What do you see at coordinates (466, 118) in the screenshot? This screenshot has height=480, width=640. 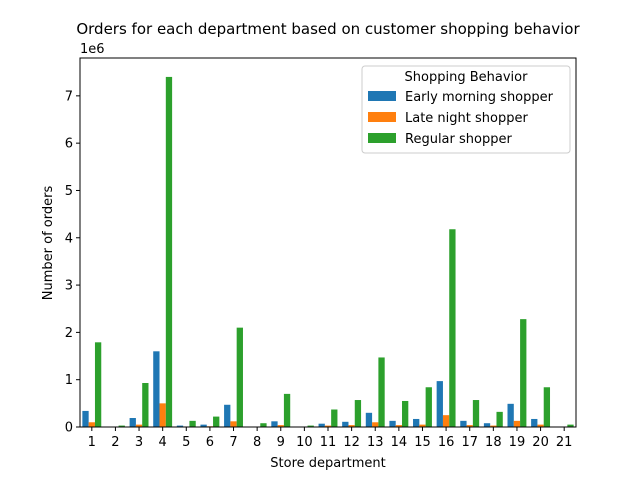 I see `legend-entry-label: Late night shopper` at bounding box center [466, 118].